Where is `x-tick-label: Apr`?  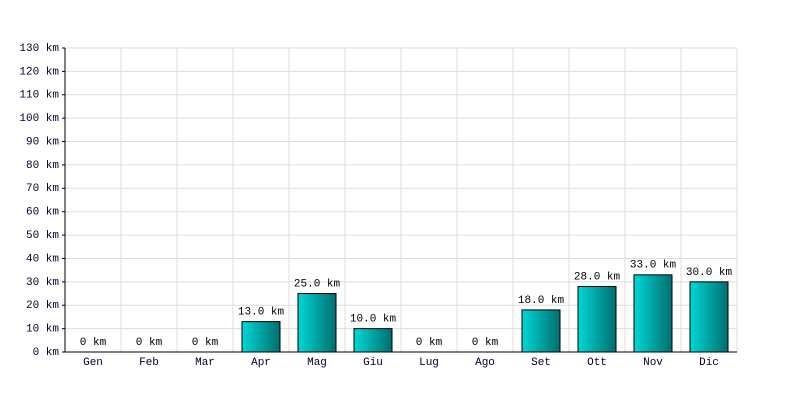 x-tick-label: Apr is located at coordinates (261, 363).